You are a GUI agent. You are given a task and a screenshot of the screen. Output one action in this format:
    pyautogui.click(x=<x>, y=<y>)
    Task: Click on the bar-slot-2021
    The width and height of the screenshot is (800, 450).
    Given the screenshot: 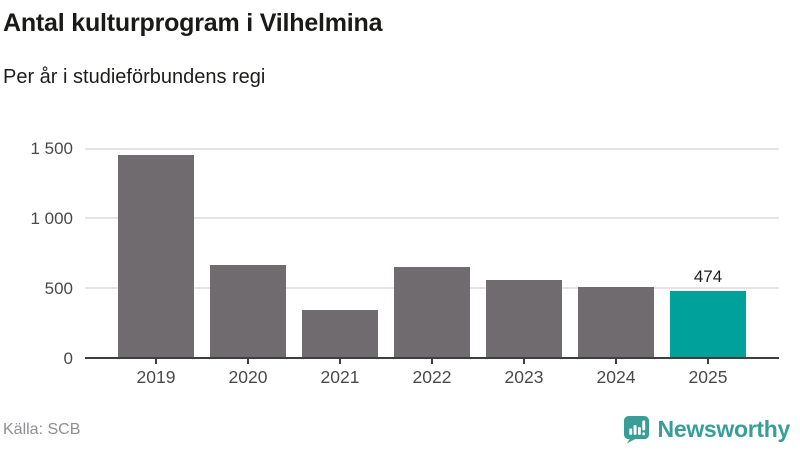 What is the action you would take?
    pyautogui.click(x=340, y=253)
    